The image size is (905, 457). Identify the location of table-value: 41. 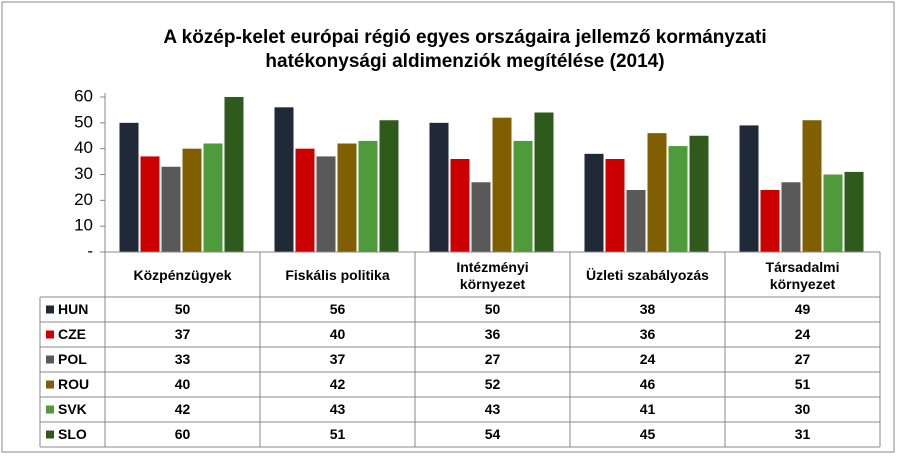
(648, 409).